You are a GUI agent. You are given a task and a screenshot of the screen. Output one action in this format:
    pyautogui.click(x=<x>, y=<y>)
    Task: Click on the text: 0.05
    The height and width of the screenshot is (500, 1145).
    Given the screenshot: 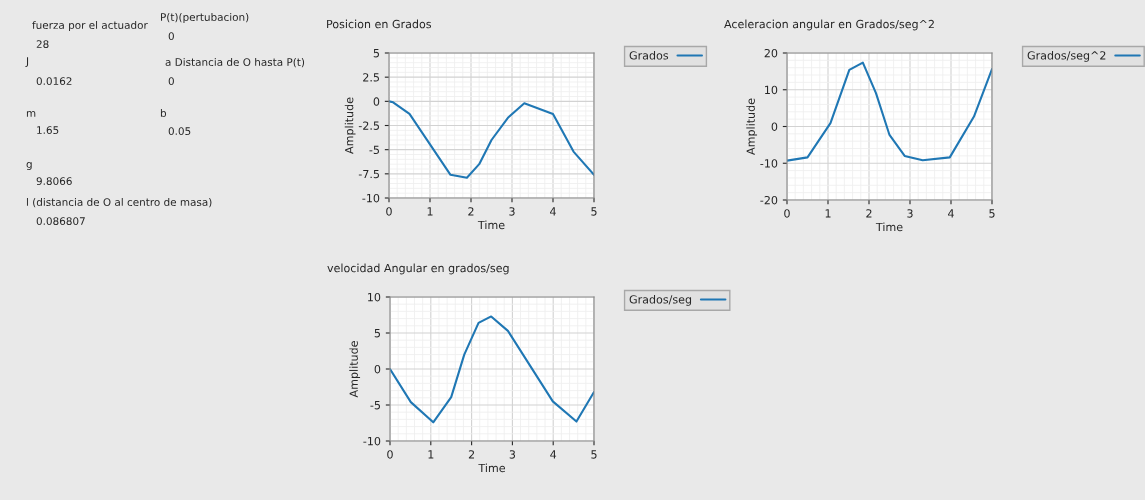 What is the action you would take?
    pyautogui.click(x=179, y=131)
    